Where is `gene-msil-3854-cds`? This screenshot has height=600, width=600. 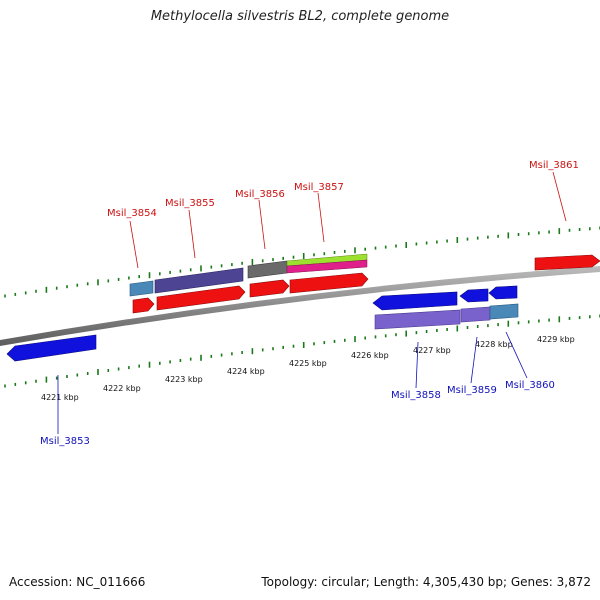 gene-msil-3854-cds is located at coordinates (143, 305).